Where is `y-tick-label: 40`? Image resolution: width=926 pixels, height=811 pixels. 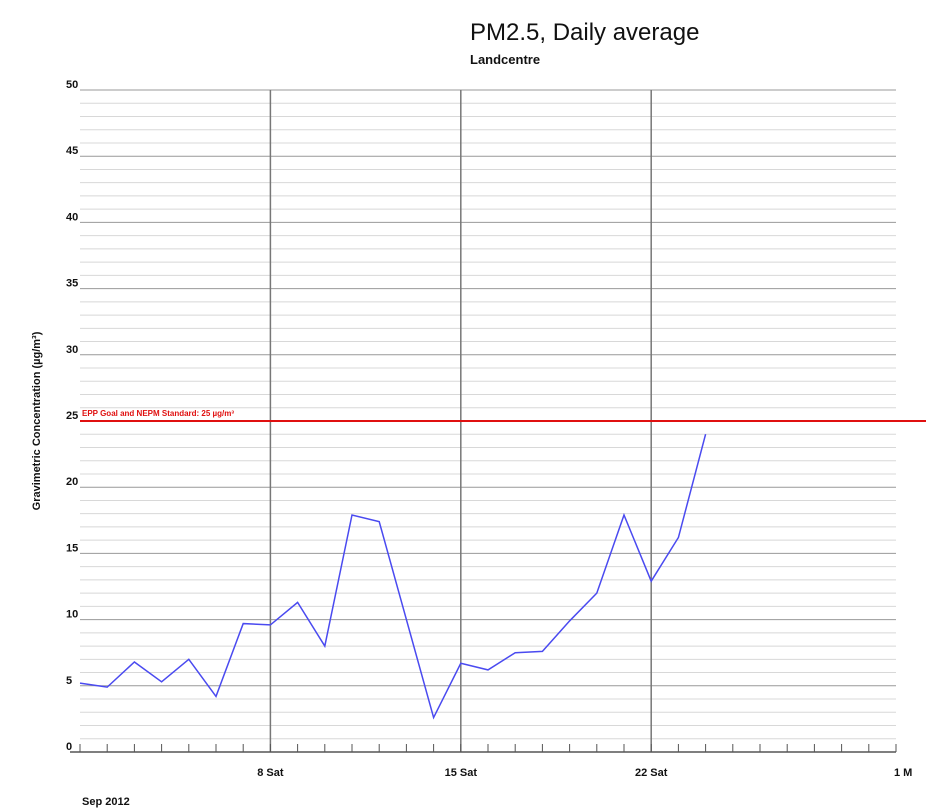 y-tick-label: 40 is located at coordinates (72, 217).